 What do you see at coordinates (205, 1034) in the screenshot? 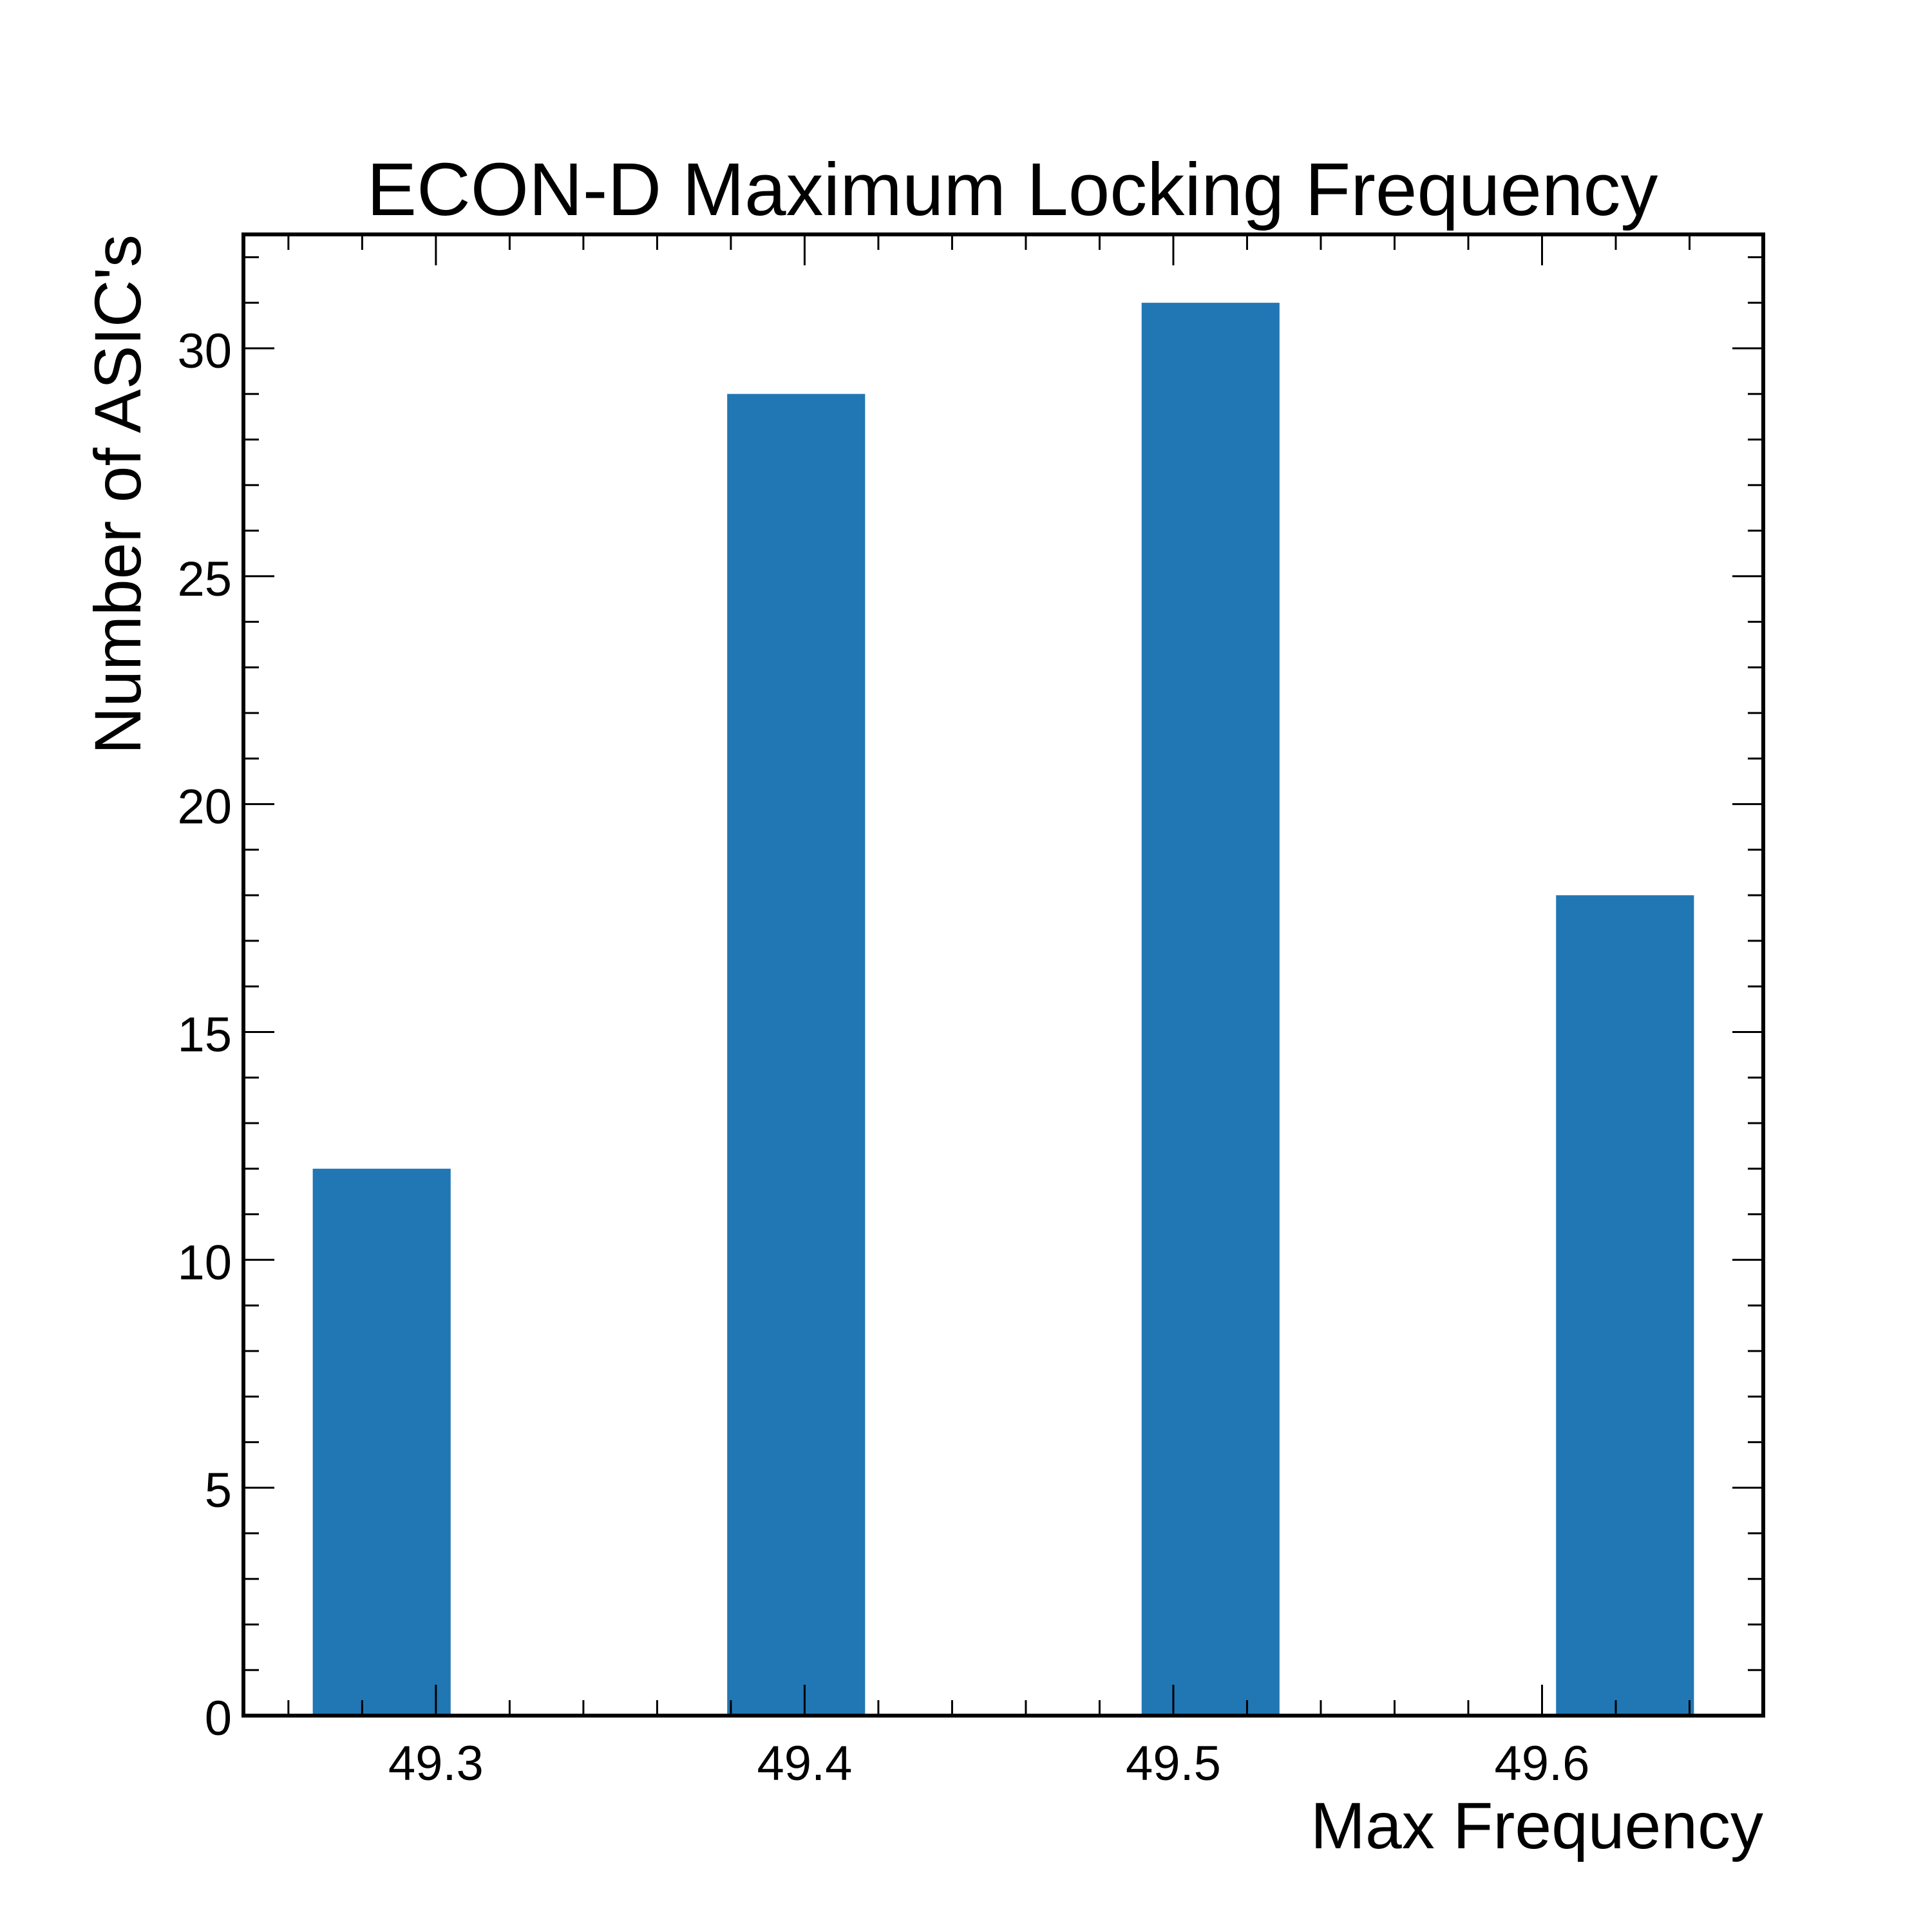
I see `y-tick-label: 15` at bounding box center [205, 1034].